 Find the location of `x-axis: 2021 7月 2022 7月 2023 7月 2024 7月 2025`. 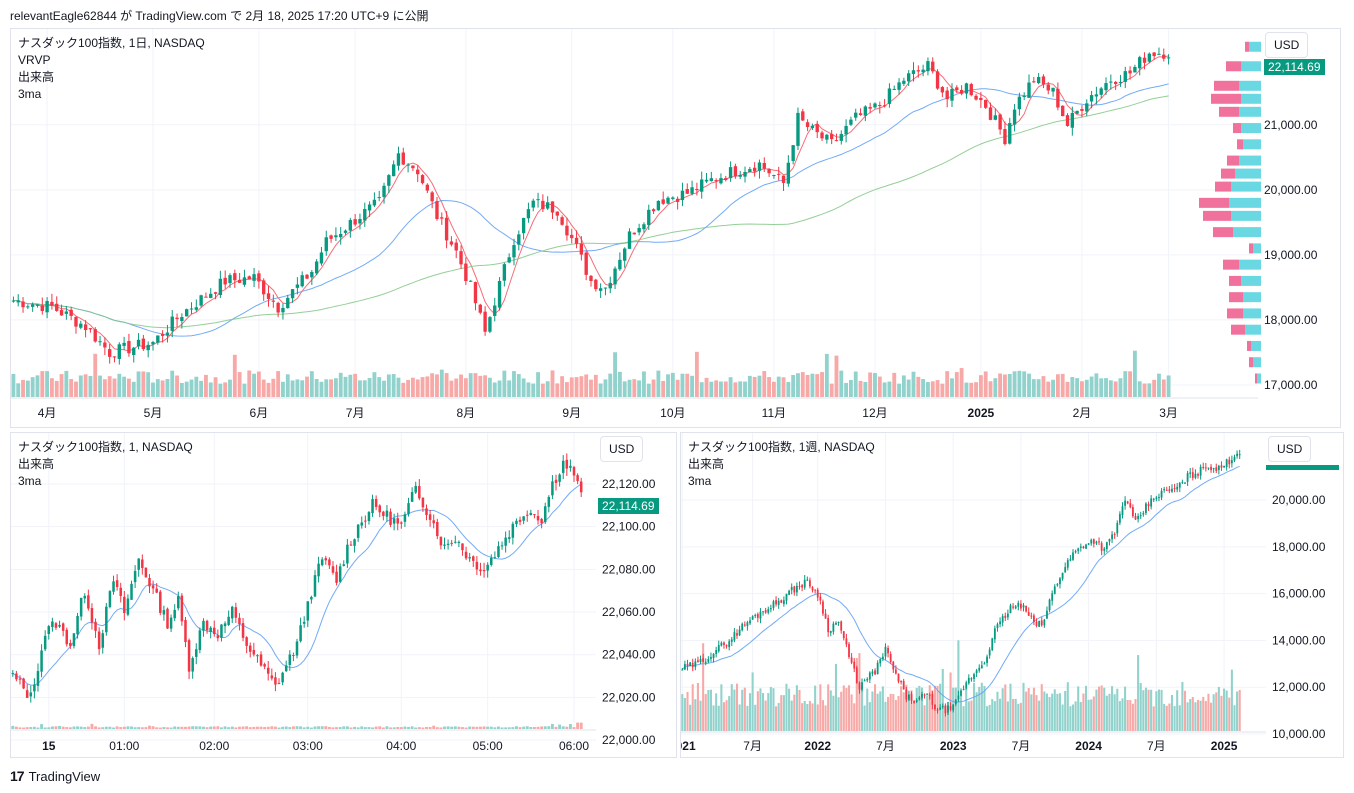

x-axis: 2021 7月 2022 7月 2023 7月 2024 7月 2025 is located at coordinates (973, 742).